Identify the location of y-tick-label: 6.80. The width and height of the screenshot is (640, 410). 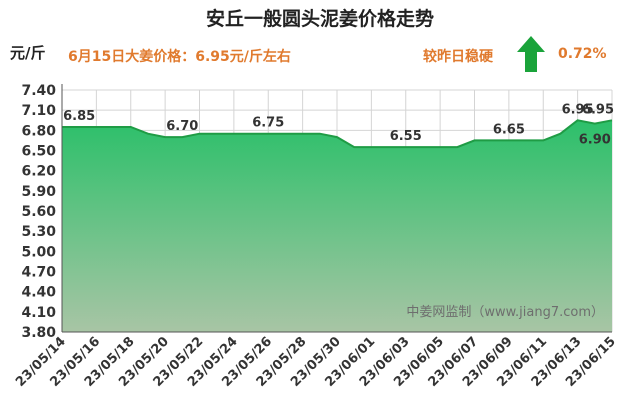
(38, 131).